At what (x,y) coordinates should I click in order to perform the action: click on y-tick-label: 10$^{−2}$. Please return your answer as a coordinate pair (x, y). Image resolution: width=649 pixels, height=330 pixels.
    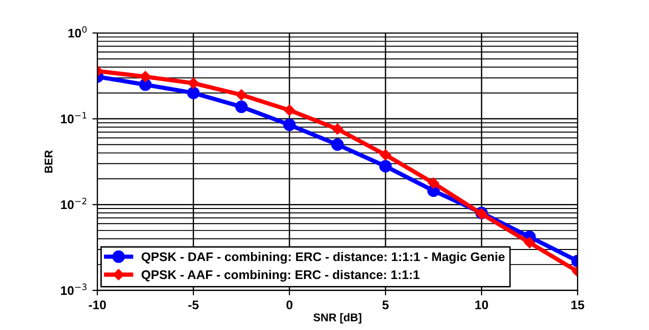
    Looking at the image, I should click on (73, 204).